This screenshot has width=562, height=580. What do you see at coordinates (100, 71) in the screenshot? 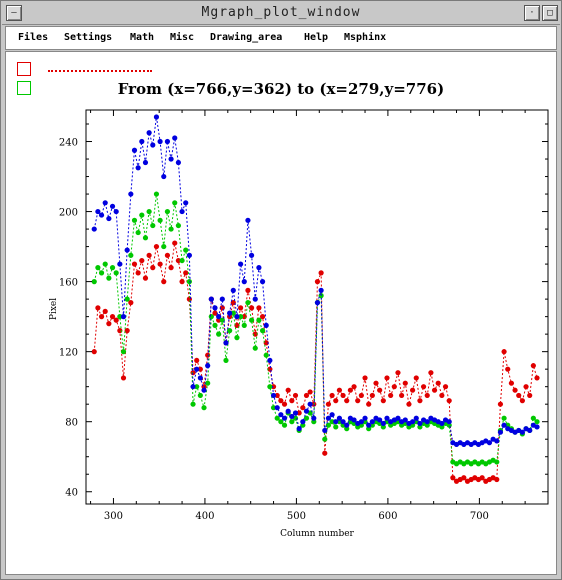
I see `legend-dotted-line` at bounding box center [100, 71].